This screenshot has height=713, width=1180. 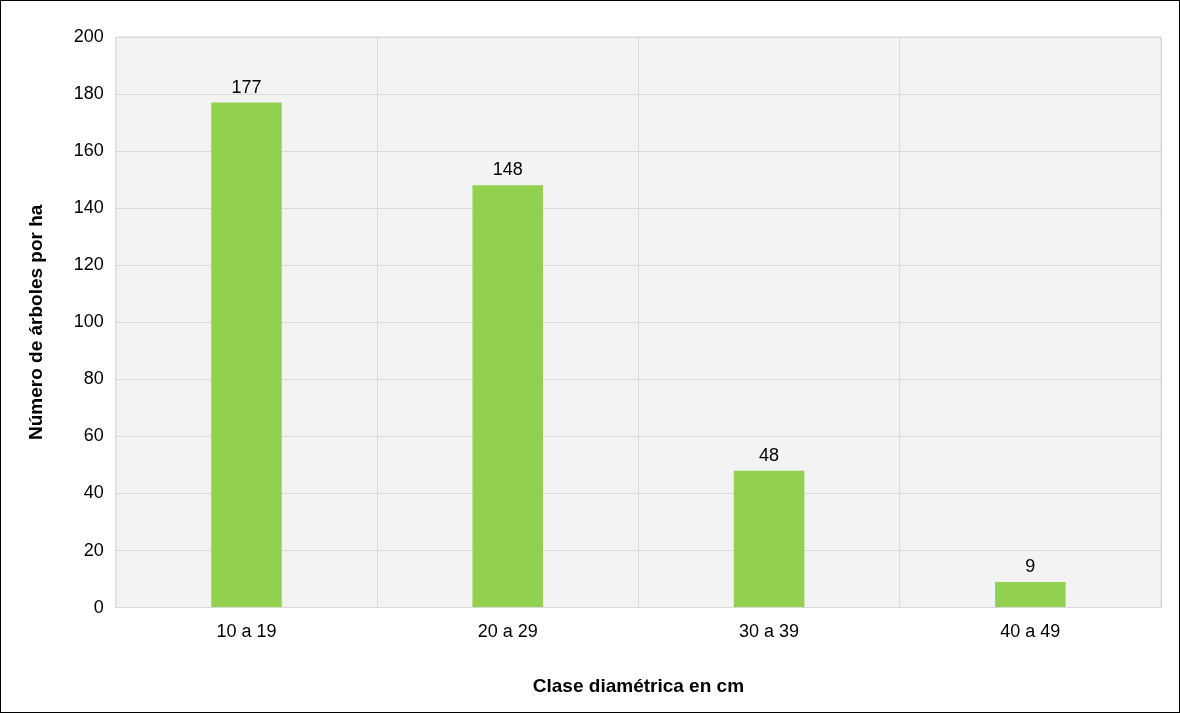 What do you see at coordinates (93, 549) in the screenshot?
I see `y-tick-label: 20` at bounding box center [93, 549].